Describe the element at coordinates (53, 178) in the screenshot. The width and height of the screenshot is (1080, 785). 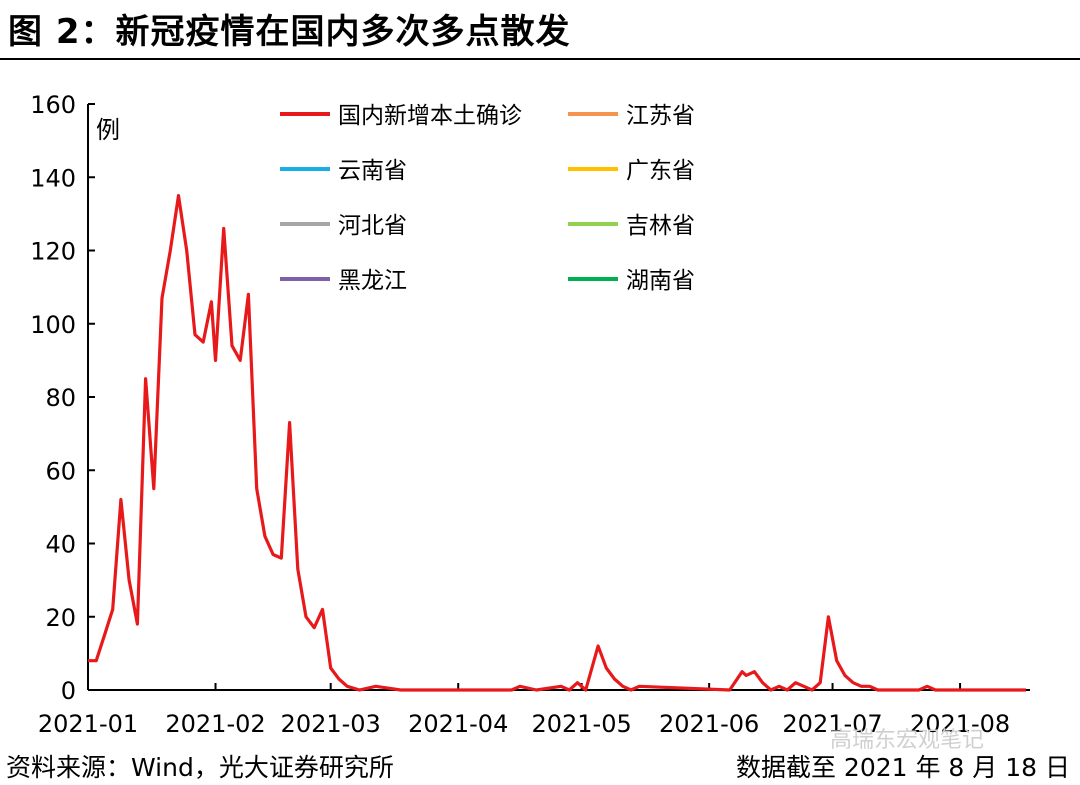
I see `y-tick-label: 140` at that location.